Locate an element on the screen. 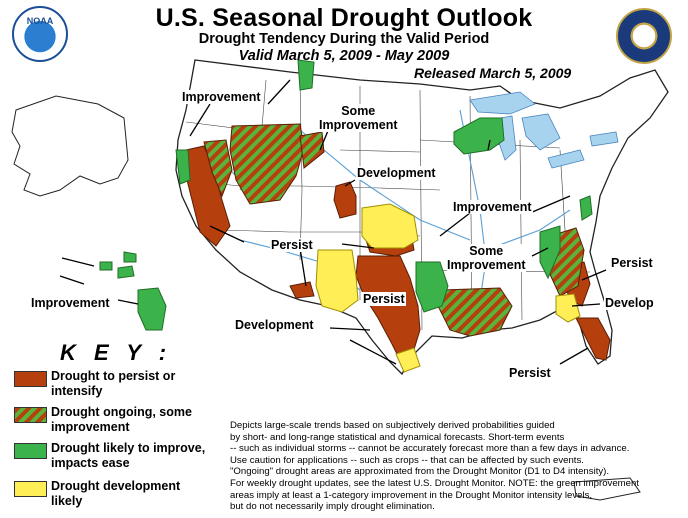 This screenshot has width=688, height=518. label-improvement-ne: Improvement is located at coordinates (492, 207).